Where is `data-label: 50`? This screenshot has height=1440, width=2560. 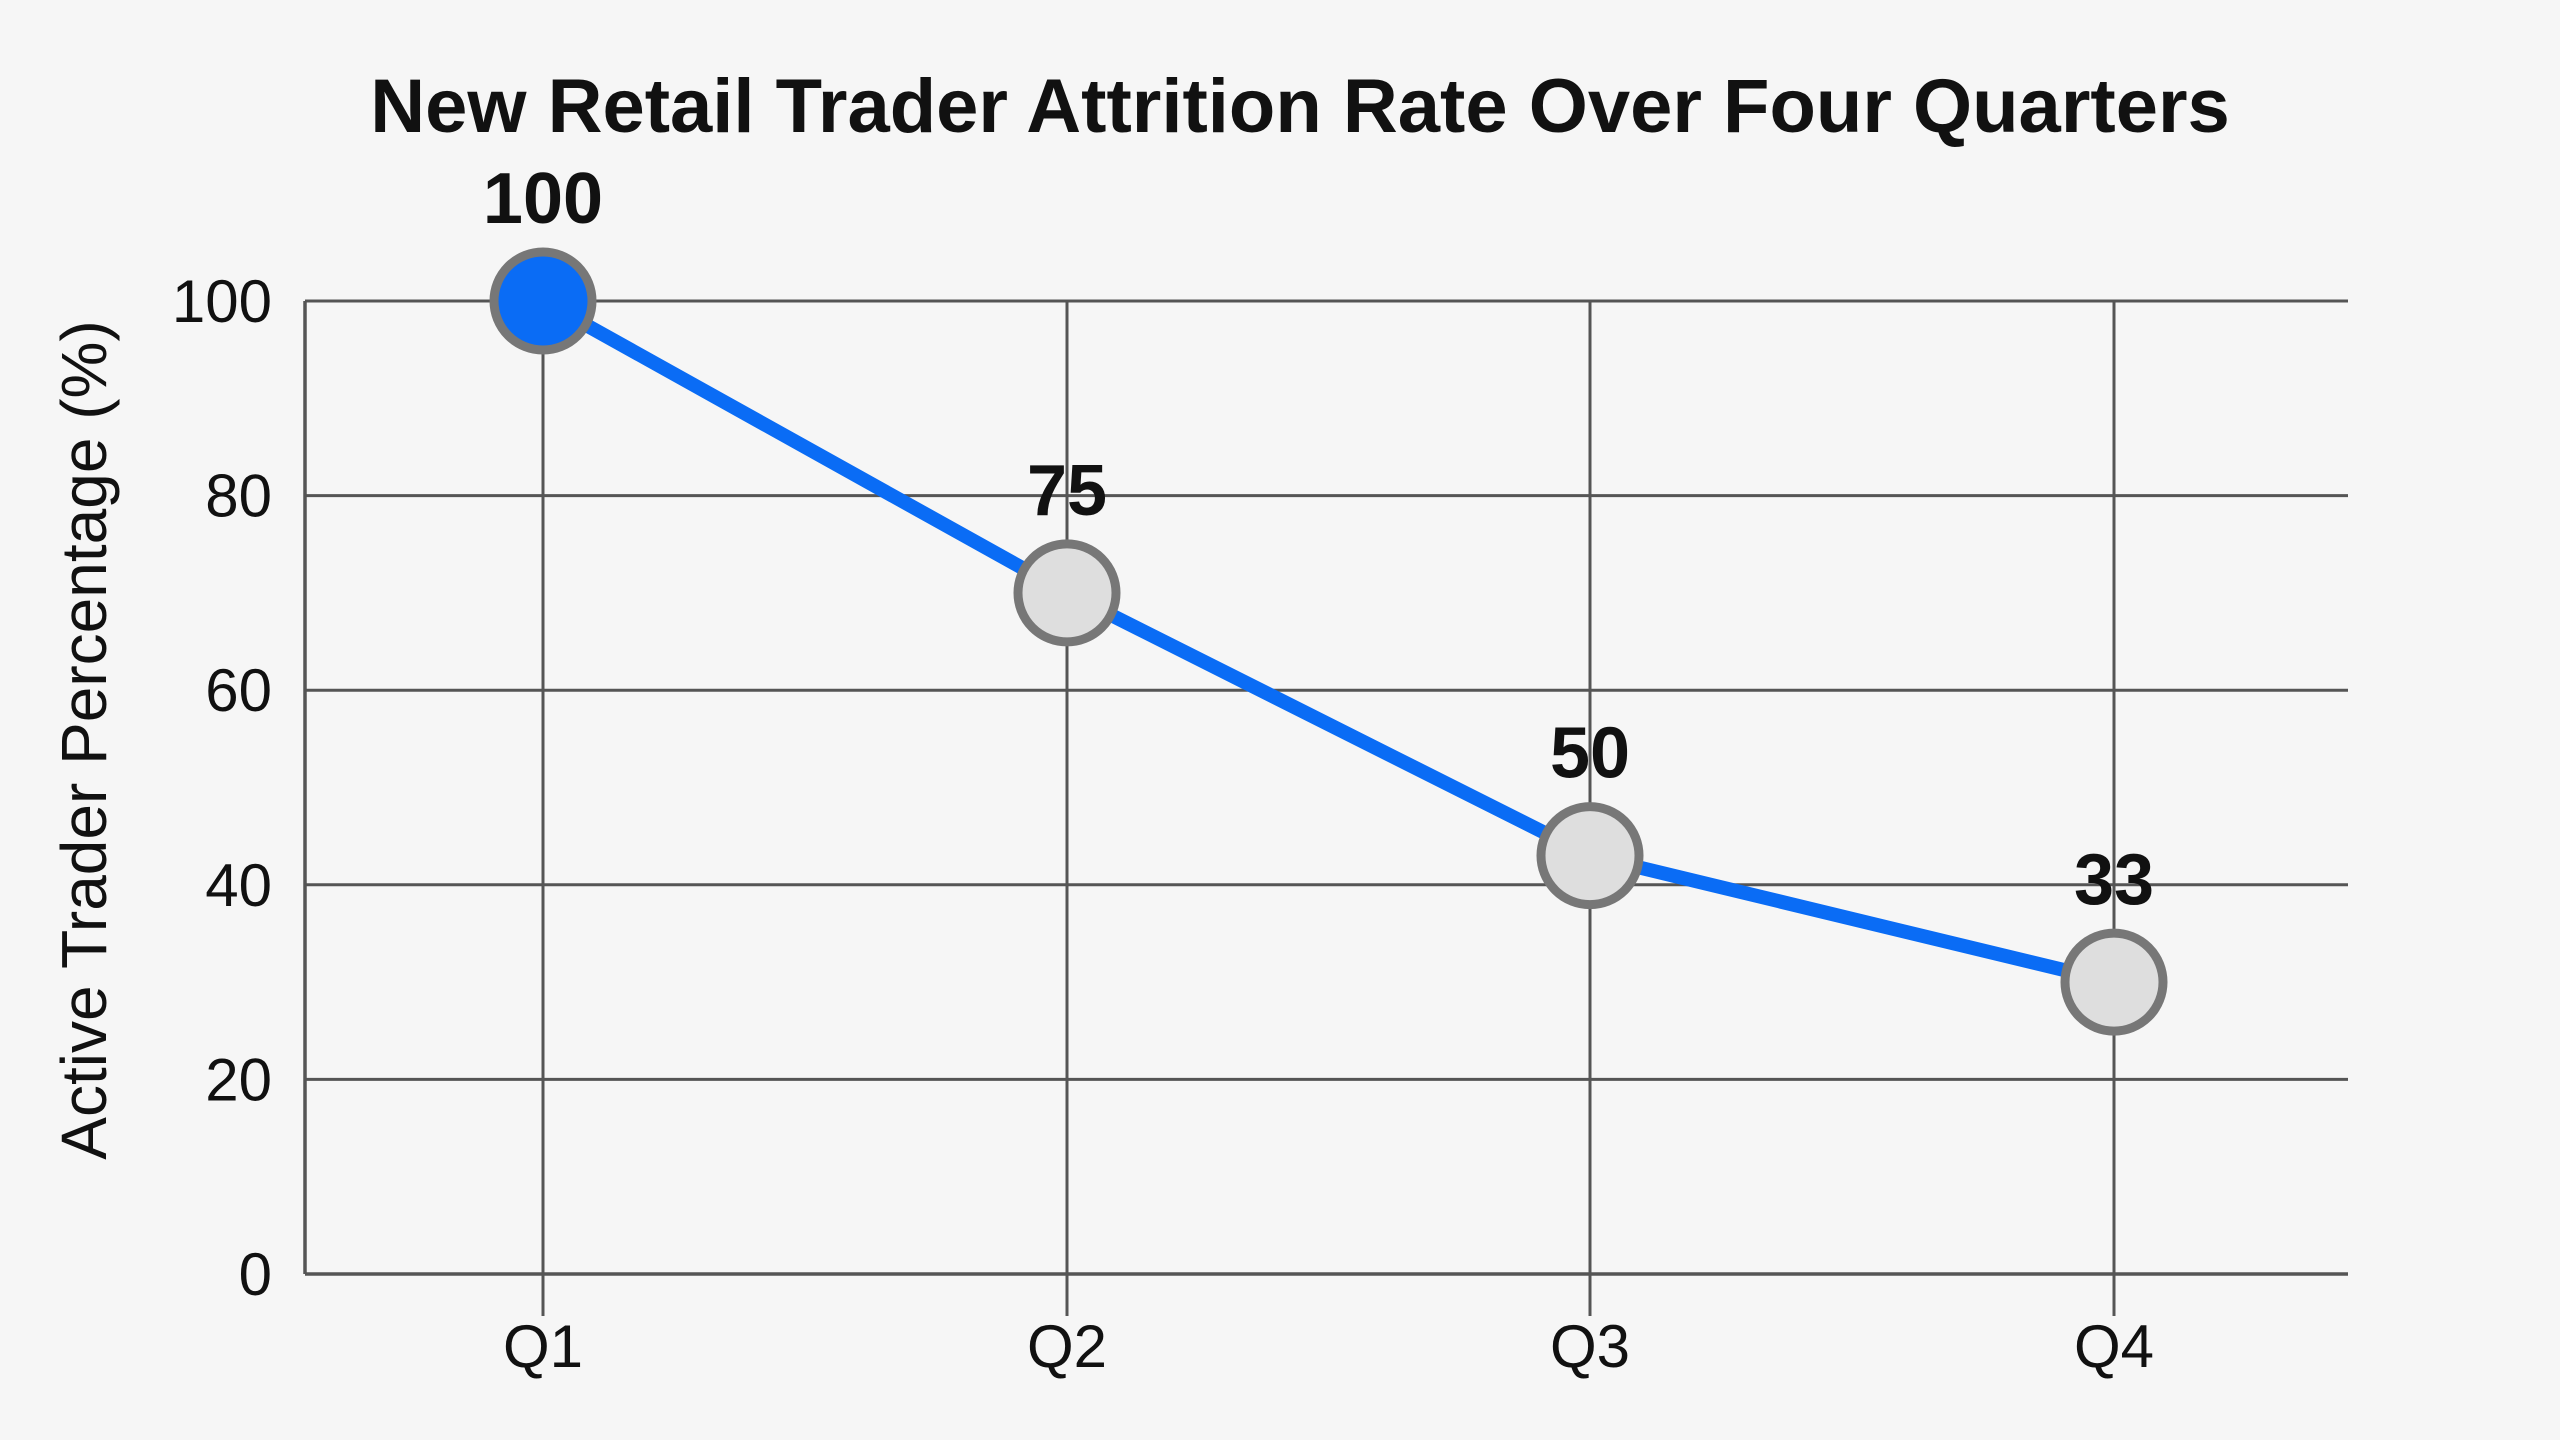 data-label: 50 is located at coordinates (1590, 754).